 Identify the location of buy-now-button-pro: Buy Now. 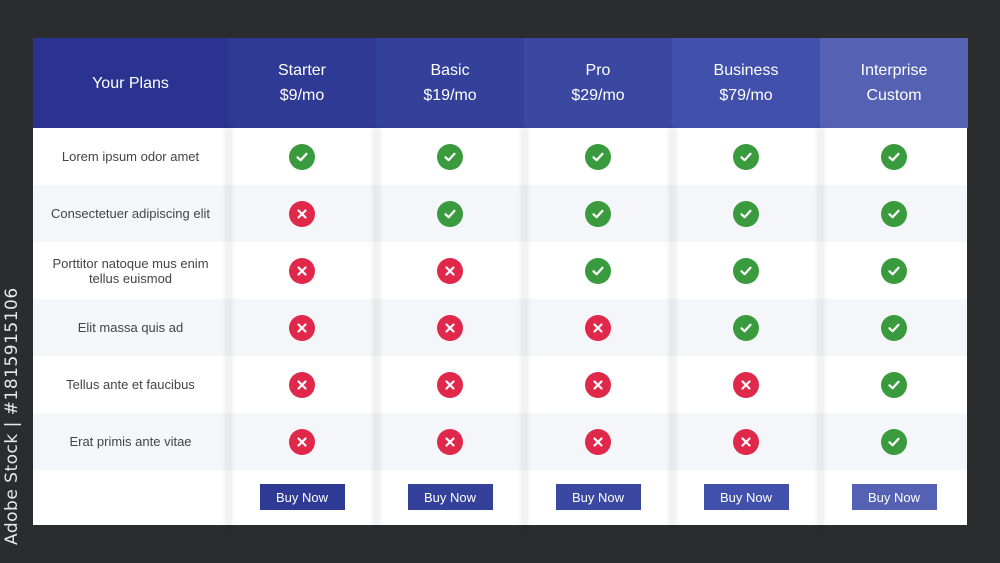
(598, 497).